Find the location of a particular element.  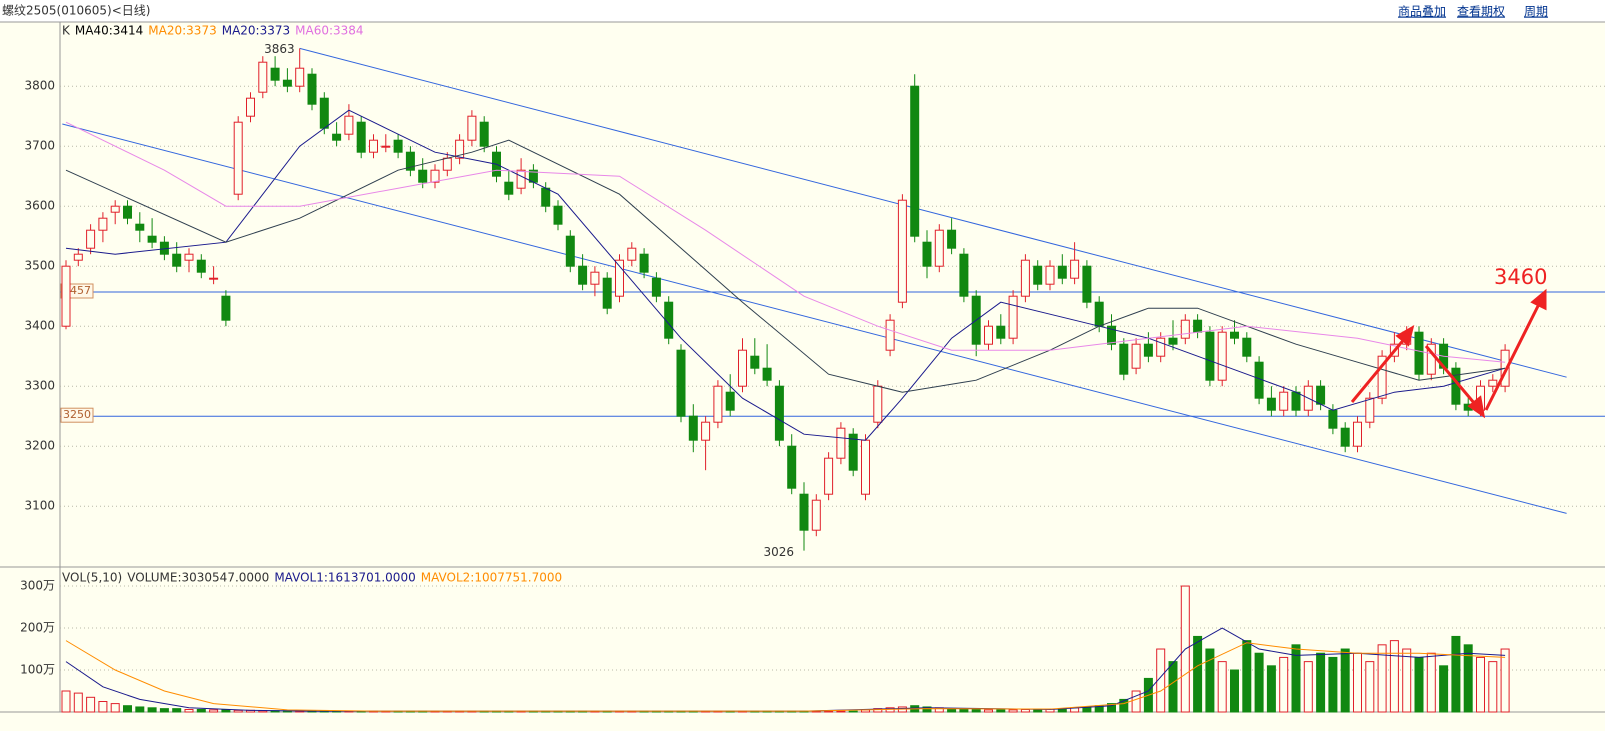

title: 螺纹2505(010605)<日线) is located at coordinates (76, 11).